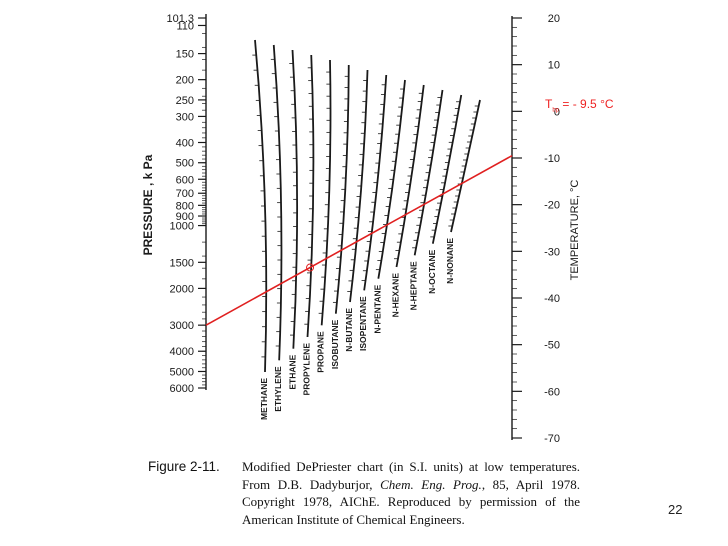 The width and height of the screenshot is (728, 546). I want to click on temperature-tick-label: -60, so click(552, 392).